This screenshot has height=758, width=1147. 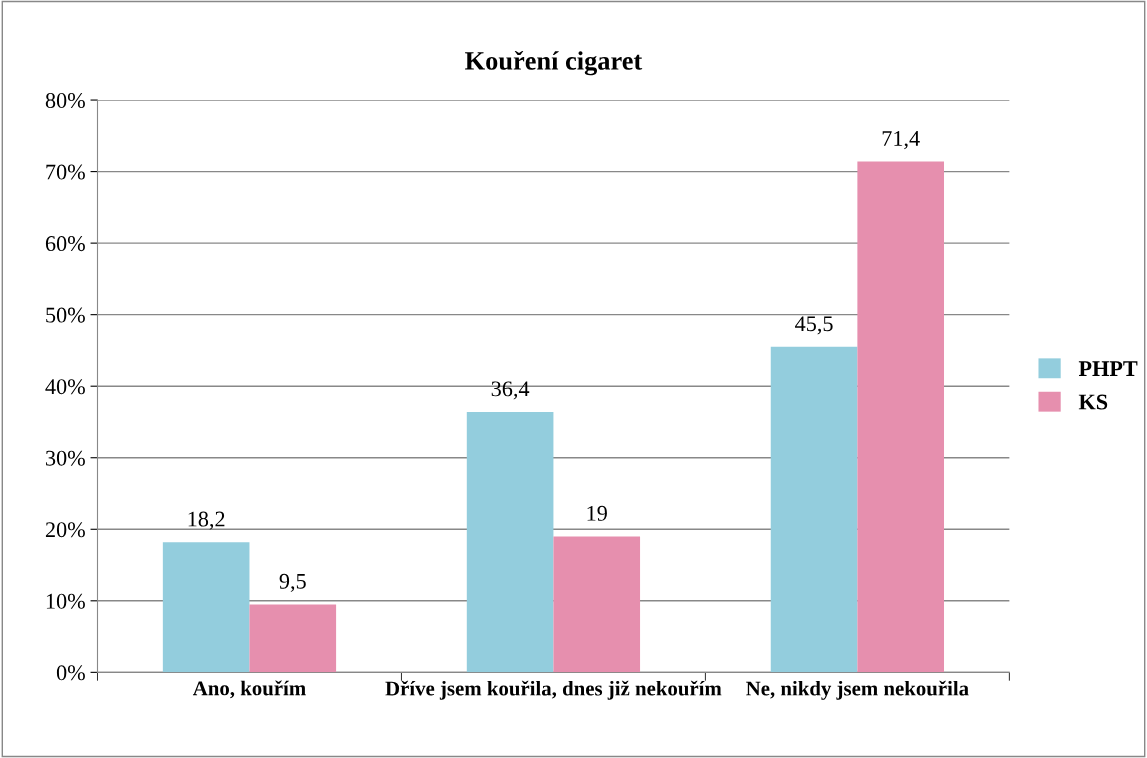 What do you see at coordinates (249, 689) in the screenshot?
I see `x-tick-label: Ano, kouřím` at bounding box center [249, 689].